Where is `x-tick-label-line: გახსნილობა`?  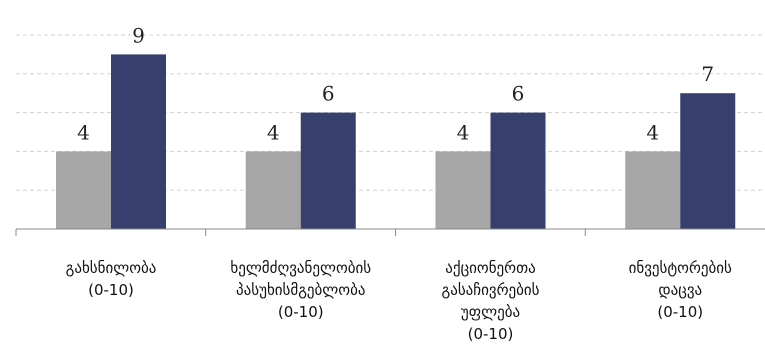 x-tick-label-line: გახსნილობა is located at coordinates (111, 268).